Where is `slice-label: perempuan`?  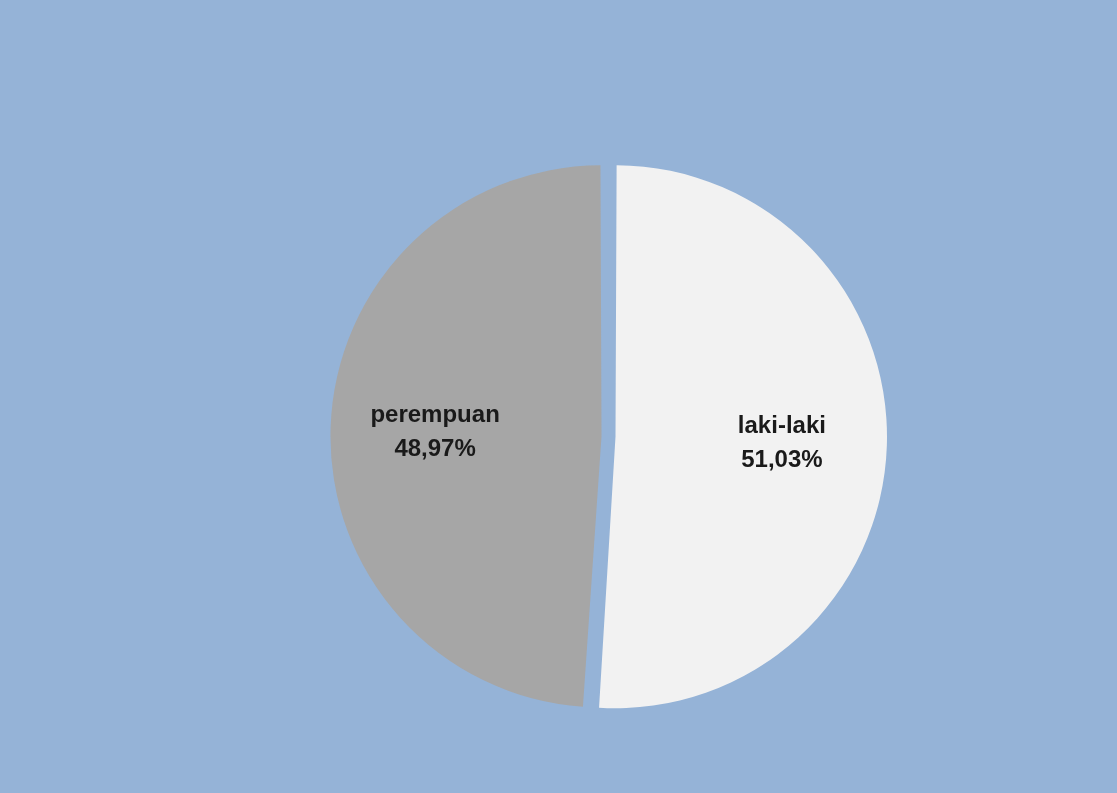 slice-label: perempuan is located at coordinates (435, 413).